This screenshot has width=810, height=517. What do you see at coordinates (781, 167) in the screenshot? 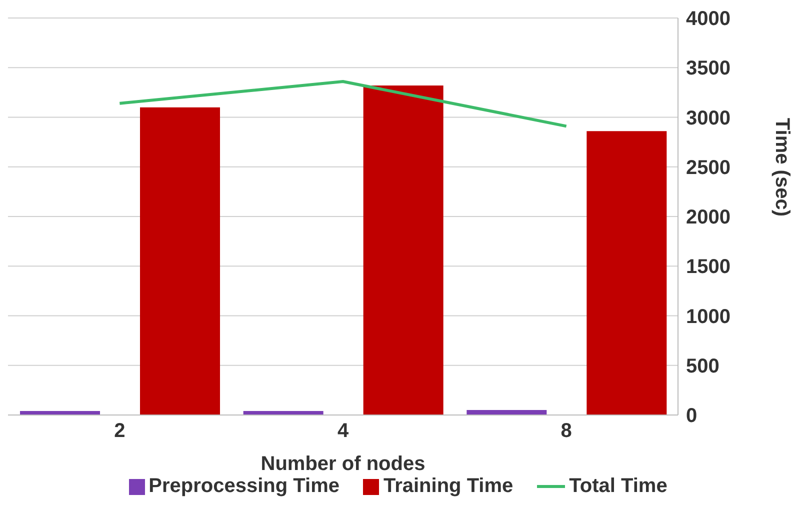
I see `y-axis-title: Time (sec)` at bounding box center [781, 167].